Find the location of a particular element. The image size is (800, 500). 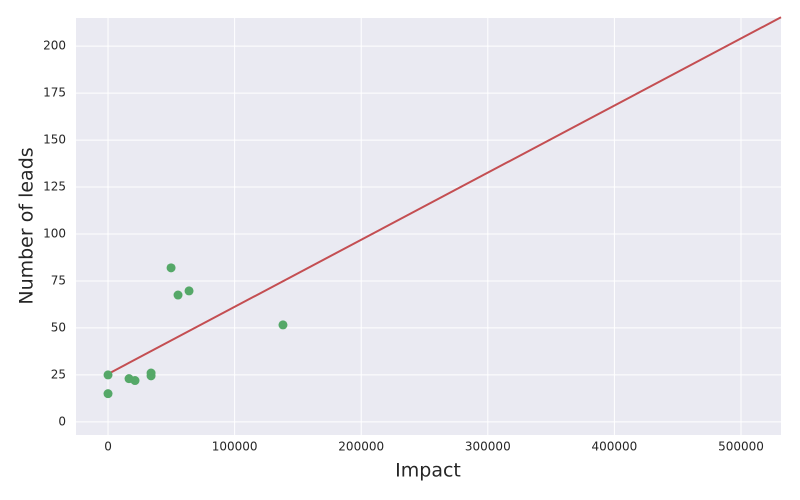

x-tick-label: 500000 is located at coordinates (741, 447).